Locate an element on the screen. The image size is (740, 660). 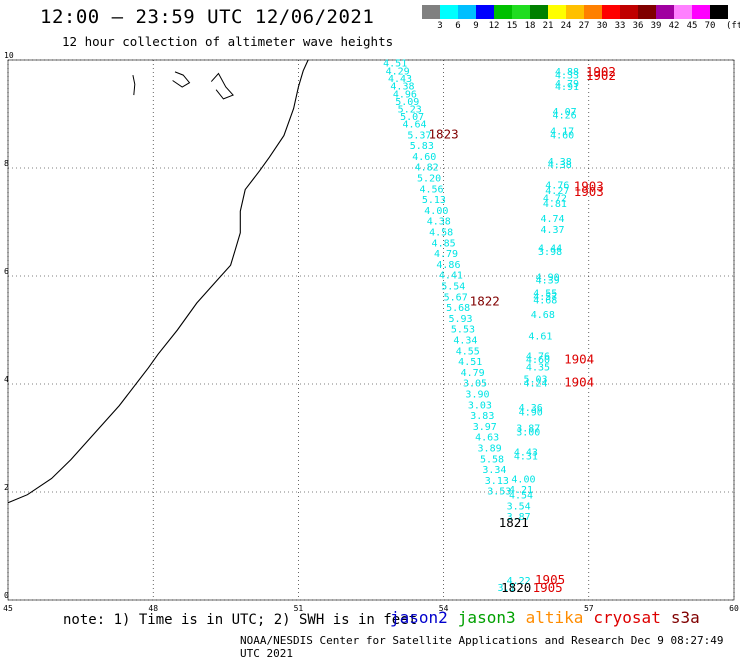
wave-height-value: 4.72 is located at coordinates (555, 198).